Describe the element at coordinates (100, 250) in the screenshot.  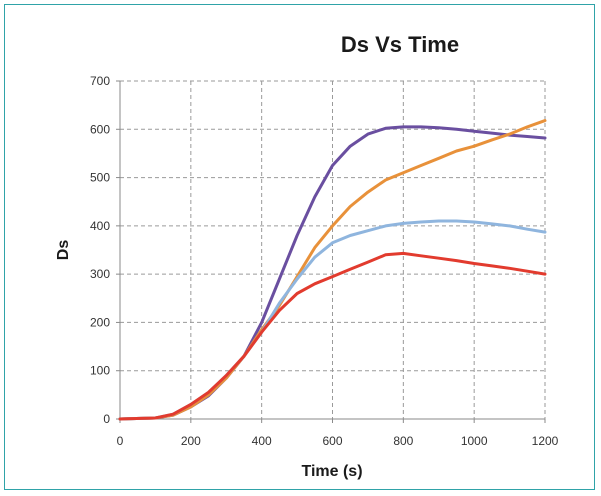
I see `y-tick-labels: 0 100 200 300 400 500 600 700` at that location.